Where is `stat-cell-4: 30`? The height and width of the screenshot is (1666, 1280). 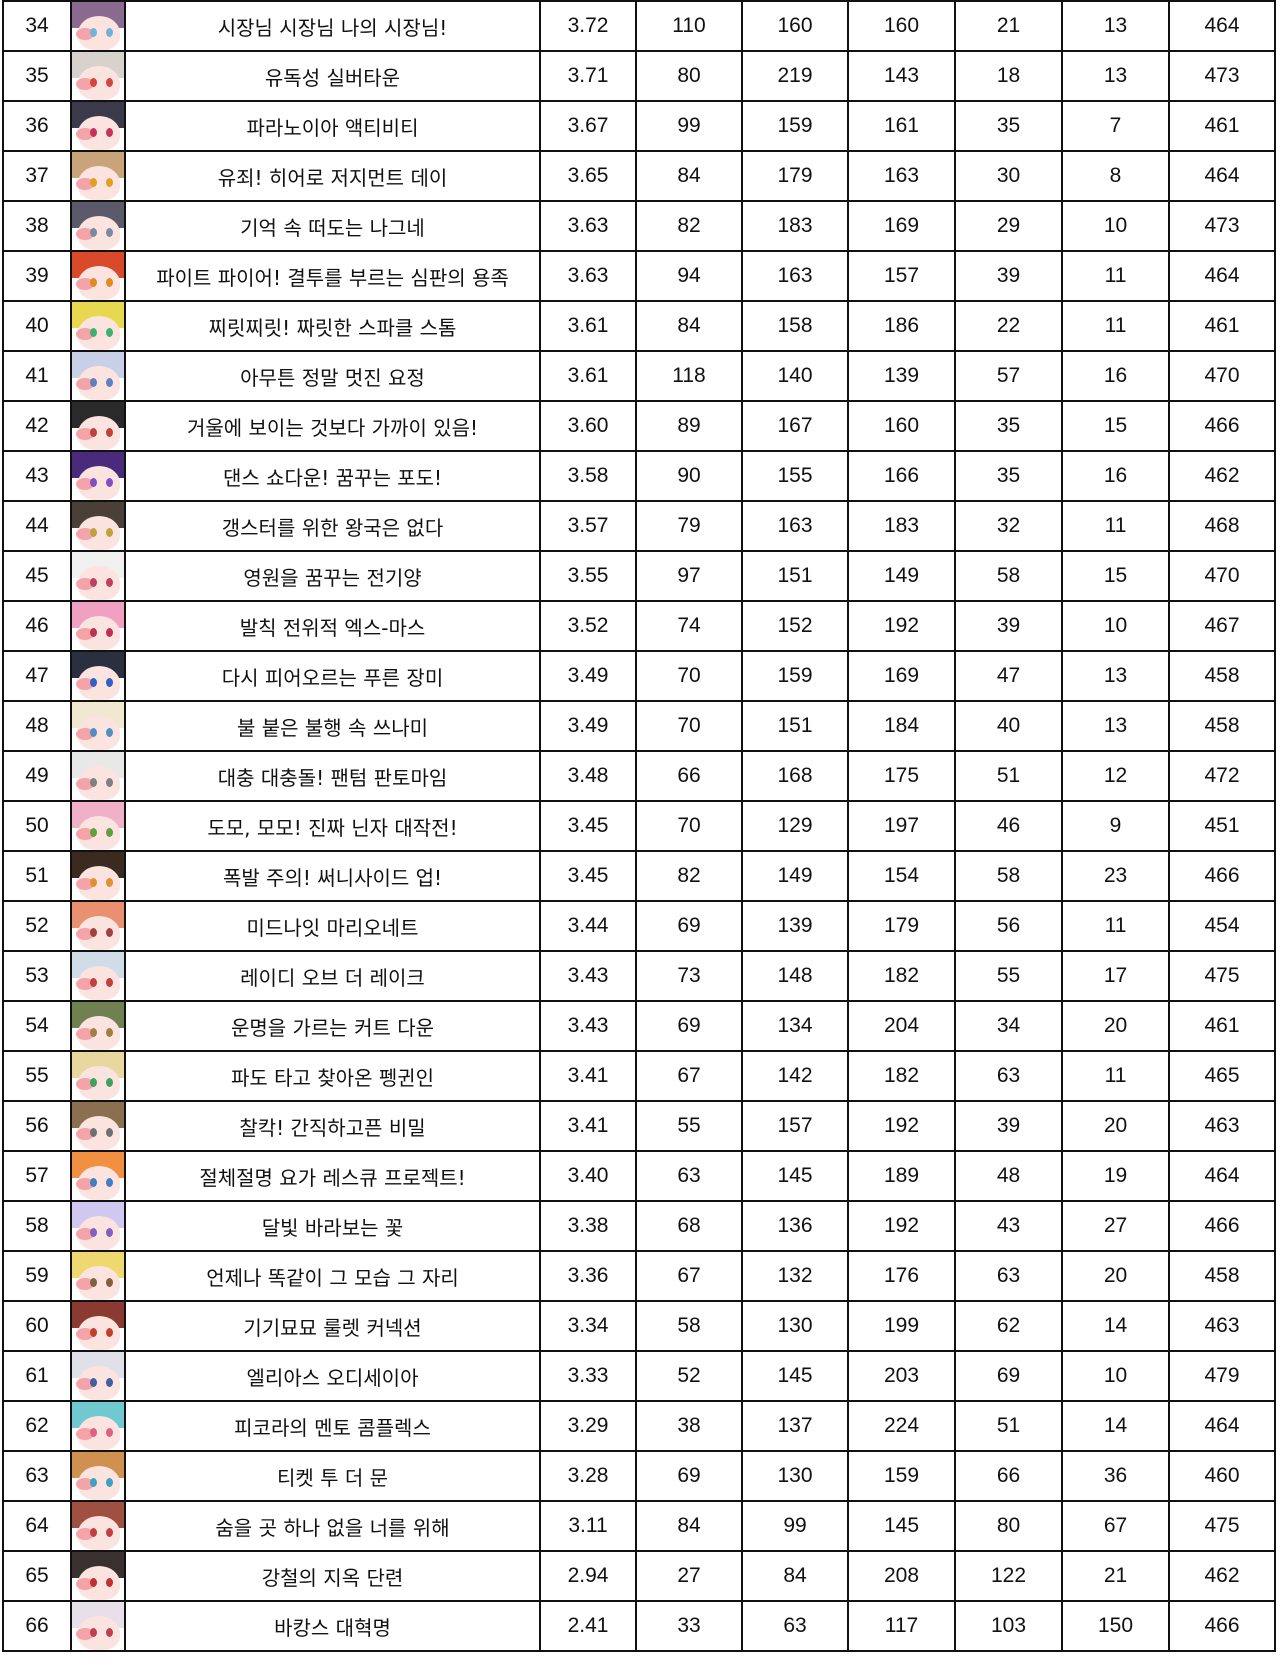 stat-cell-4: 30 is located at coordinates (1008, 176).